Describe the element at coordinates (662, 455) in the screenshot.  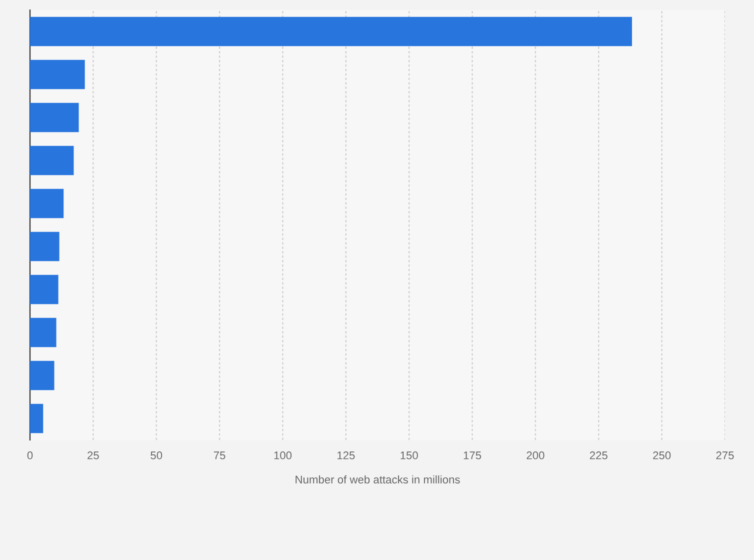
I see `x-tick-label: 250` at that location.